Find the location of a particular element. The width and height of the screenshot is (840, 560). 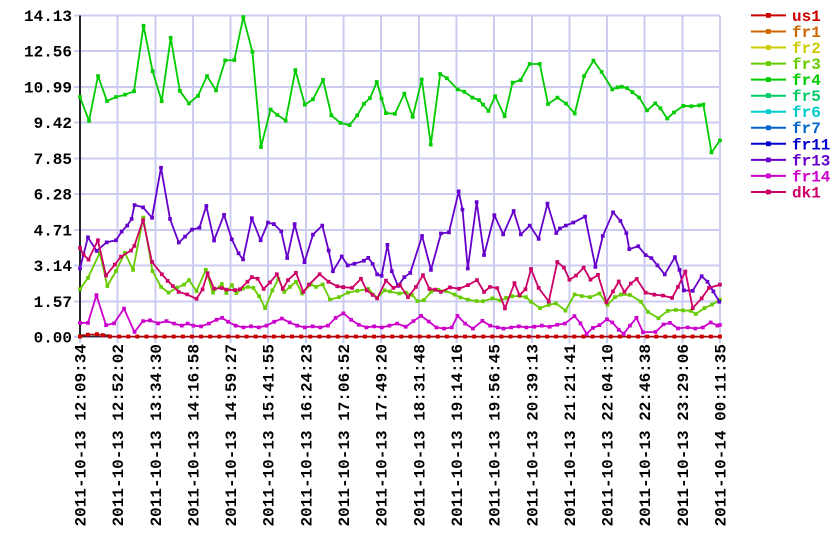

svg-text: 2011-10-13 14:59:27 is located at coordinates (232, 435).